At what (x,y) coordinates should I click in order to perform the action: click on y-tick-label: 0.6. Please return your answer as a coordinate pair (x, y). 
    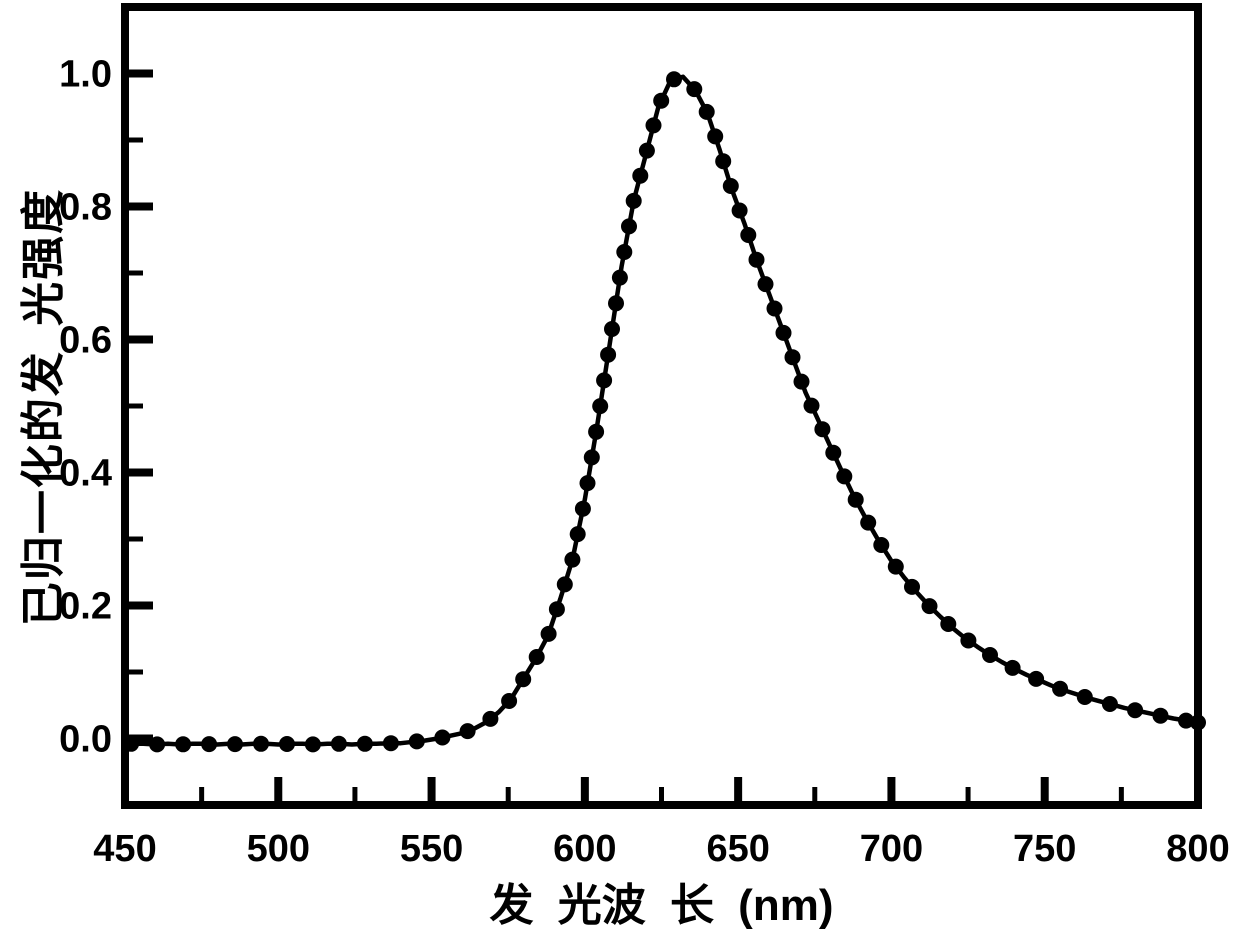
    Looking at the image, I should click on (85, 341).